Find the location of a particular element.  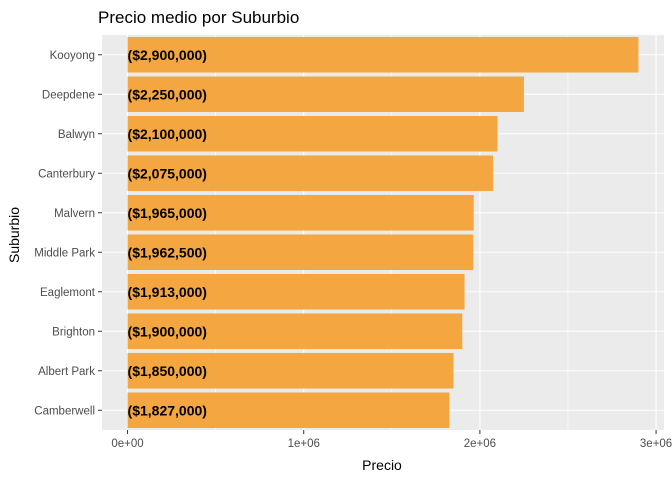

y-tick-label: Camberwell is located at coordinates (64, 411).